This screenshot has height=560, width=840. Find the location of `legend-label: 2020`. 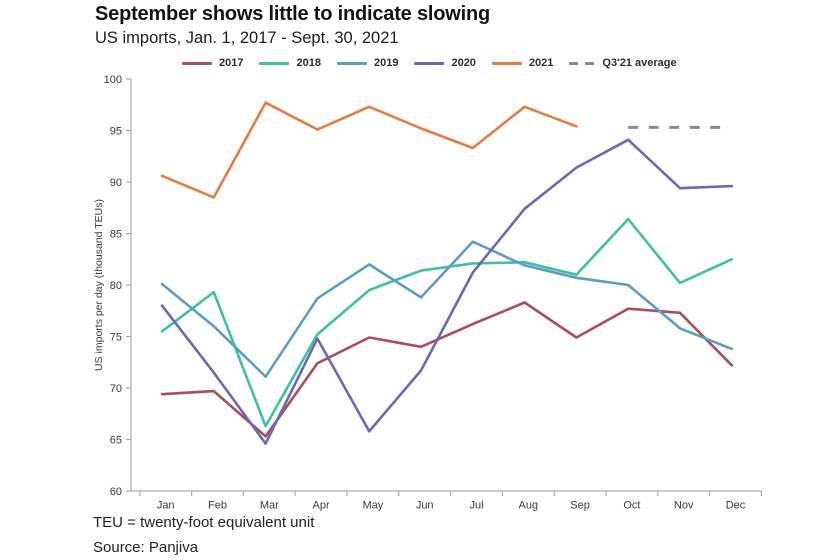

legend-label: 2020 is located at coordinates (463, 63).